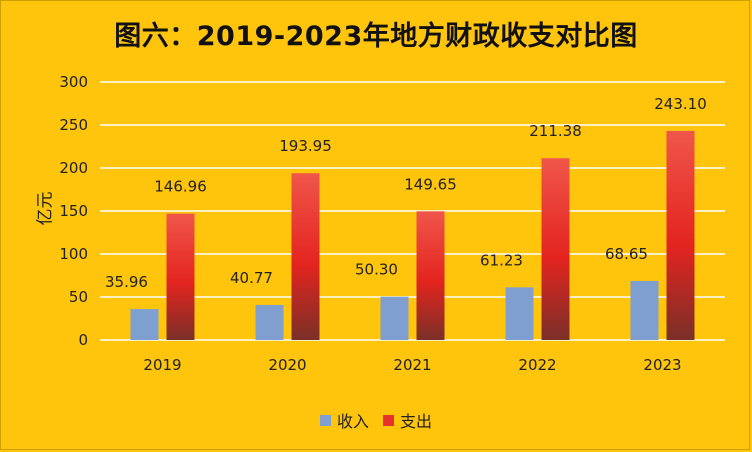 The image size is (752, 452). What do you see at coordinates (376, 36) in the screenshot?
I see `chart-title: 图六：2019-2023年地方财政收支对比图` at bounding box center [376, 36].